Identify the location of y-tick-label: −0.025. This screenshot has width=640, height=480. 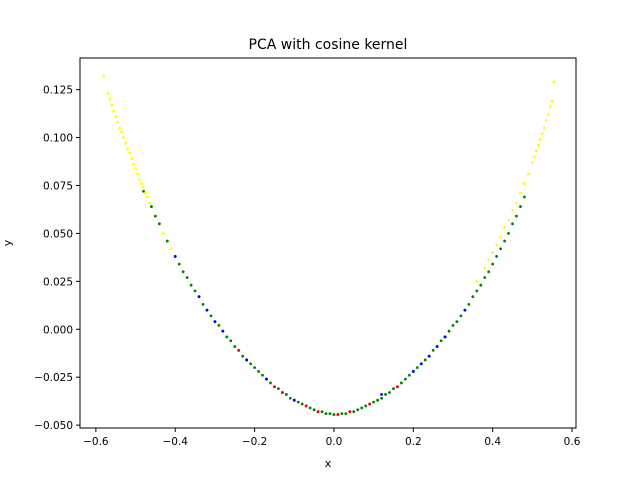
(53, 378).